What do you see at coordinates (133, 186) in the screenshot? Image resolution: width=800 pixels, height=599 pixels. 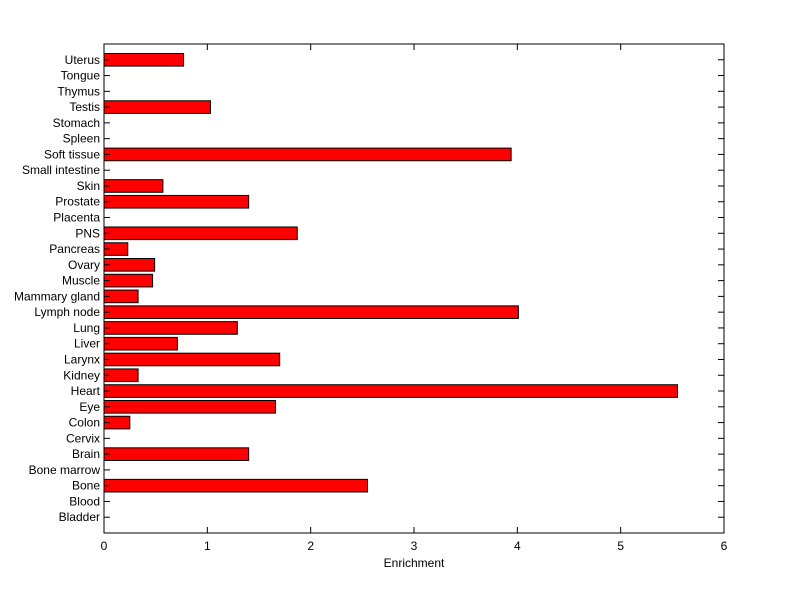 I see `bar-skin` at bounding box center [133, 186].